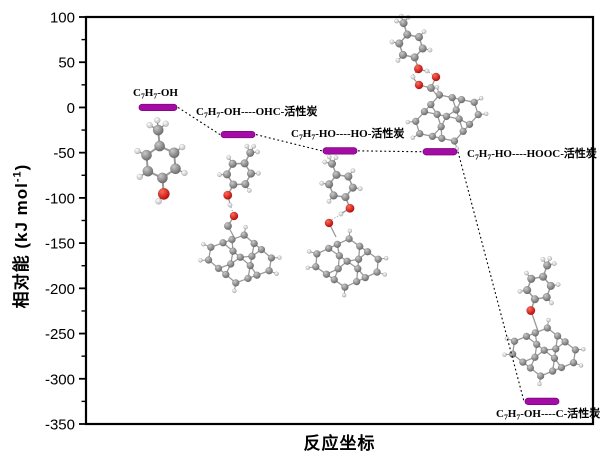 This screenshot has width=600, height=456. Describe the element at coordinates (240, 218) in the screenshot. I see `molecule-cresol-OHC-activated-carbon` at that location.